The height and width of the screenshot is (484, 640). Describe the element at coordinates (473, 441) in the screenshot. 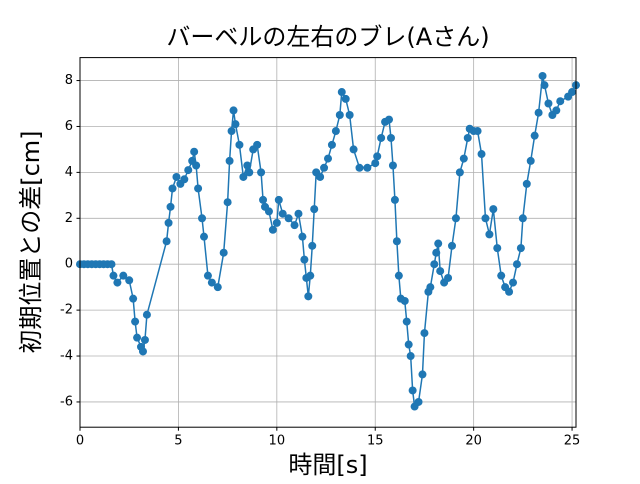

I see `x-tick-label: 20` at that location.